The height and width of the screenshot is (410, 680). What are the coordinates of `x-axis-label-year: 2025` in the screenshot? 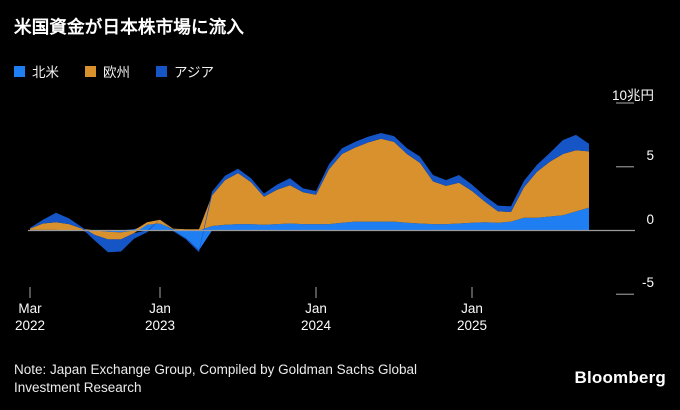 It's located at (472, 325).